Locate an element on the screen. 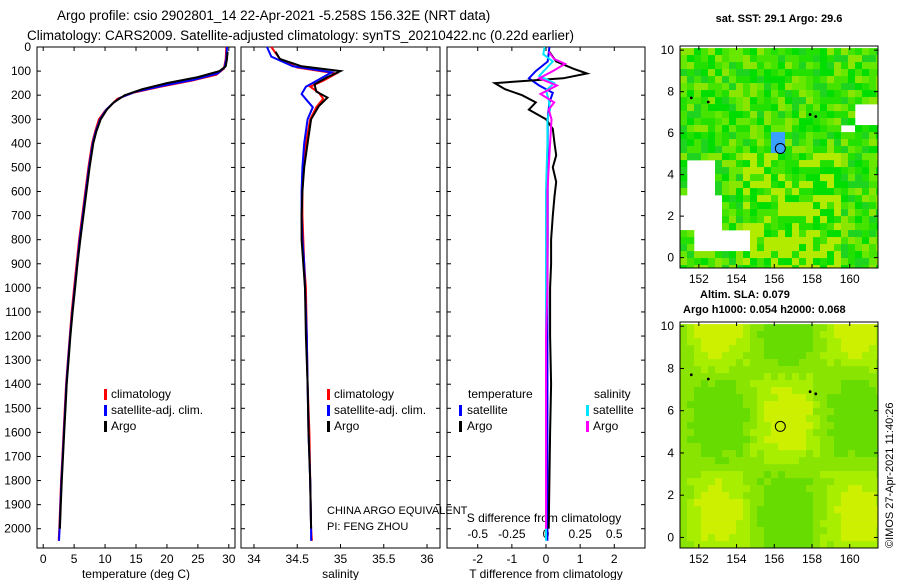 The height and width of the screenshot is (580, 900). y-tick-label: 100 is located at coordinates (21, 71).